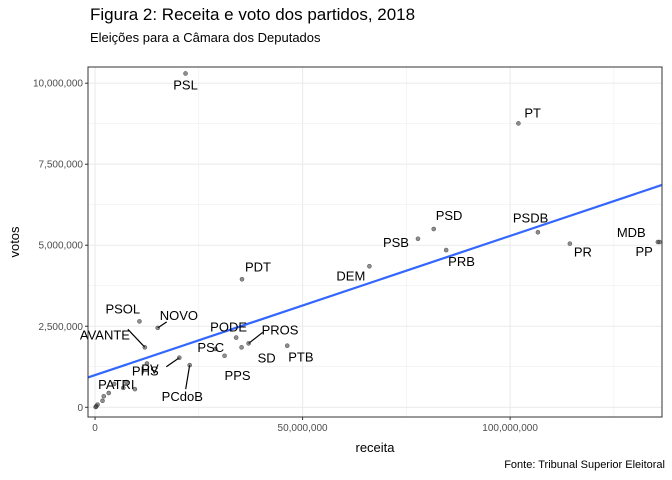 This screenshot has height=480, width=672. Describe the element at coordinates (185, 73) in the screenshot. I see `data-point-psl` at that location.